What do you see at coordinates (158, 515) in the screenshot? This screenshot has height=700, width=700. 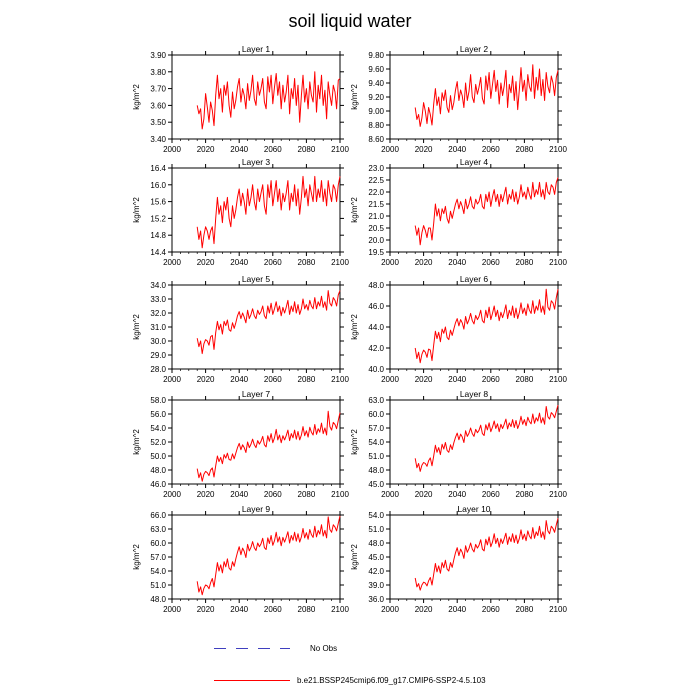 I see `y-tick-label: 66.0` at bounding box center [158, 515].